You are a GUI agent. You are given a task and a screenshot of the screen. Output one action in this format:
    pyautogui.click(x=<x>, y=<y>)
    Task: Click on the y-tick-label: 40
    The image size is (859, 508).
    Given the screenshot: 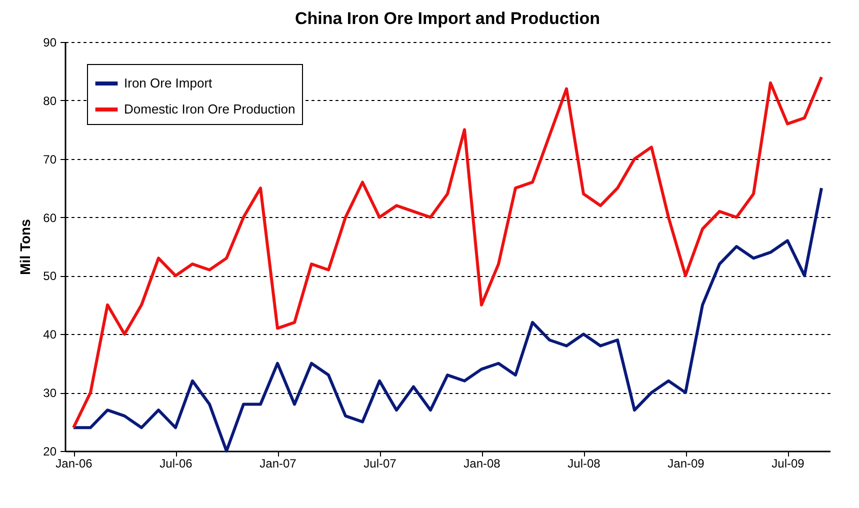 What is the action you would take?
    pyautogui.click(x=50, y=335)
    